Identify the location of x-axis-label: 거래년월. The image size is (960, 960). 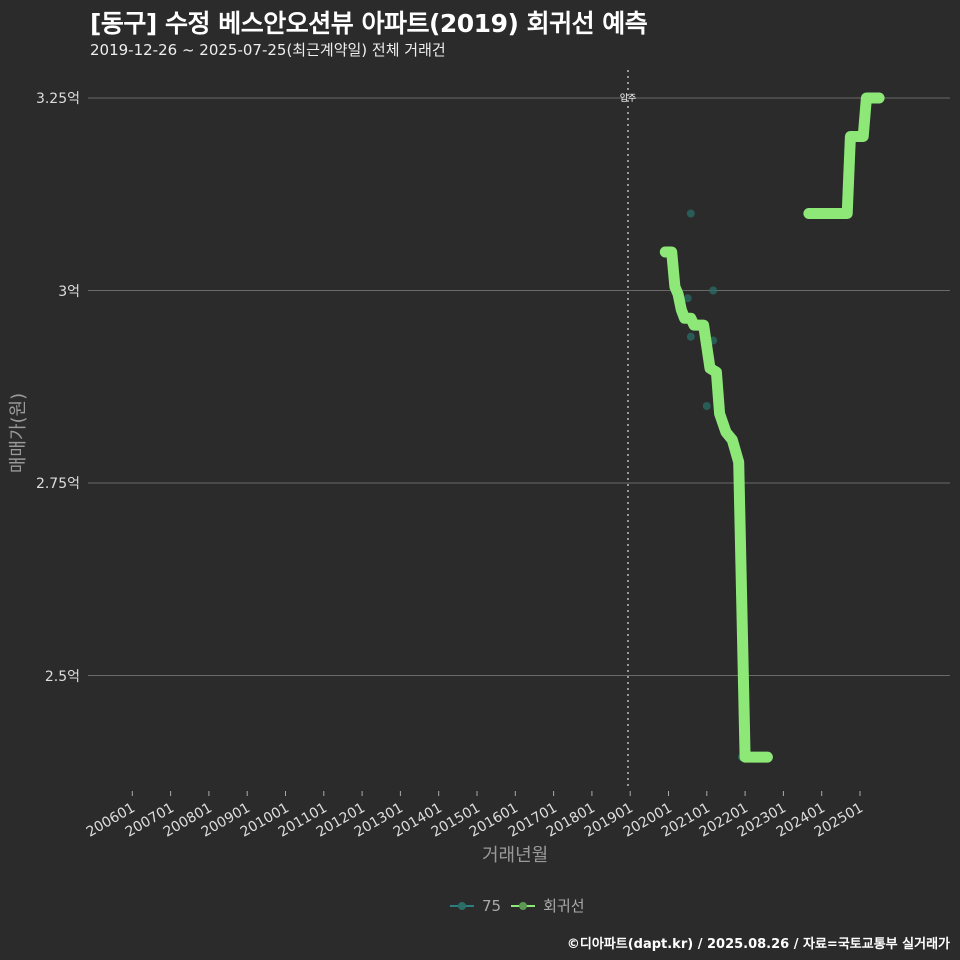
(515, 855).